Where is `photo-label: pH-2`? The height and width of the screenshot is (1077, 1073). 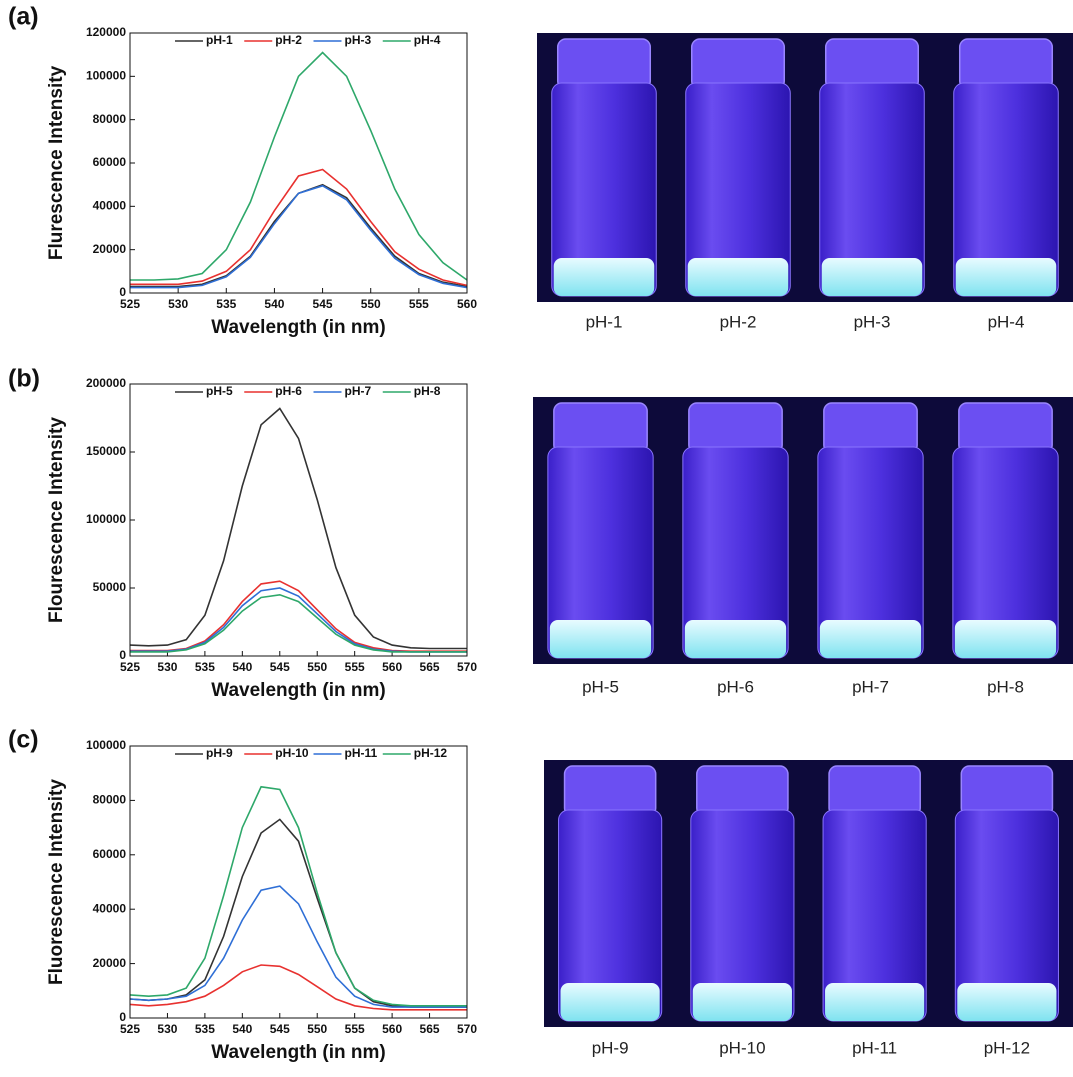 photo-label: pH-2 is located at coordinates (738, 321).